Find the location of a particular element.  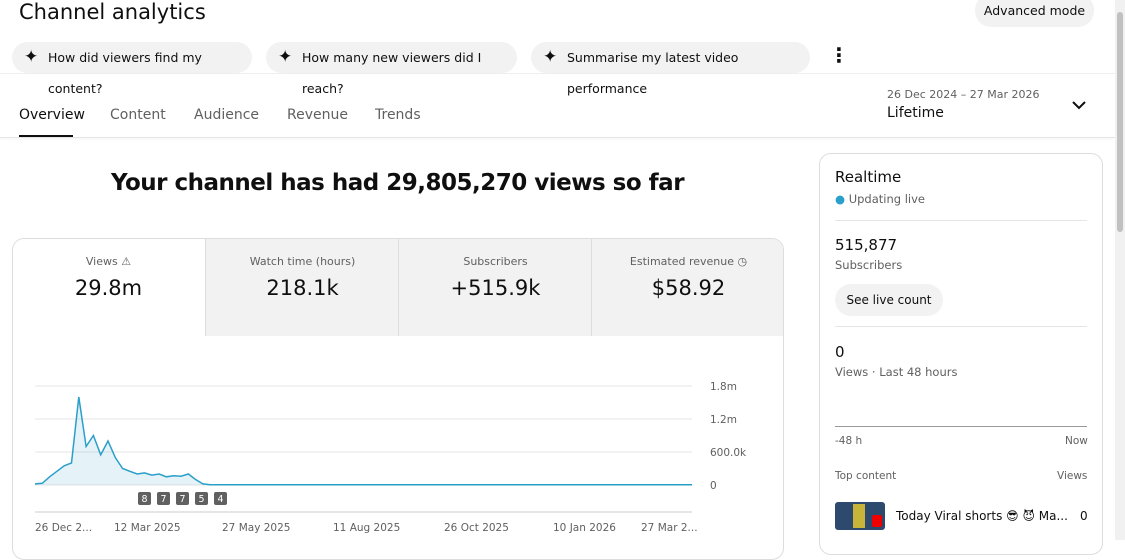

metric-label: Subscribers is located at coordinates (495, 261).